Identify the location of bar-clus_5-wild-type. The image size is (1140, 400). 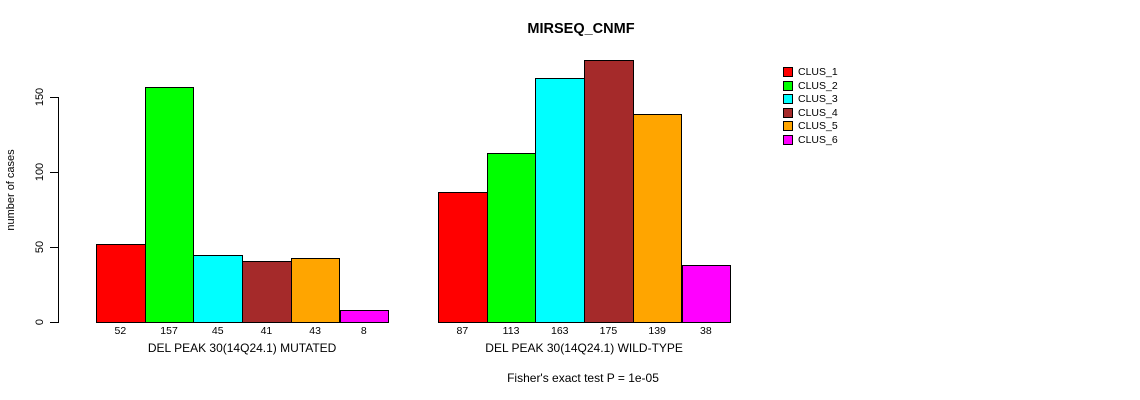
(657, 218).